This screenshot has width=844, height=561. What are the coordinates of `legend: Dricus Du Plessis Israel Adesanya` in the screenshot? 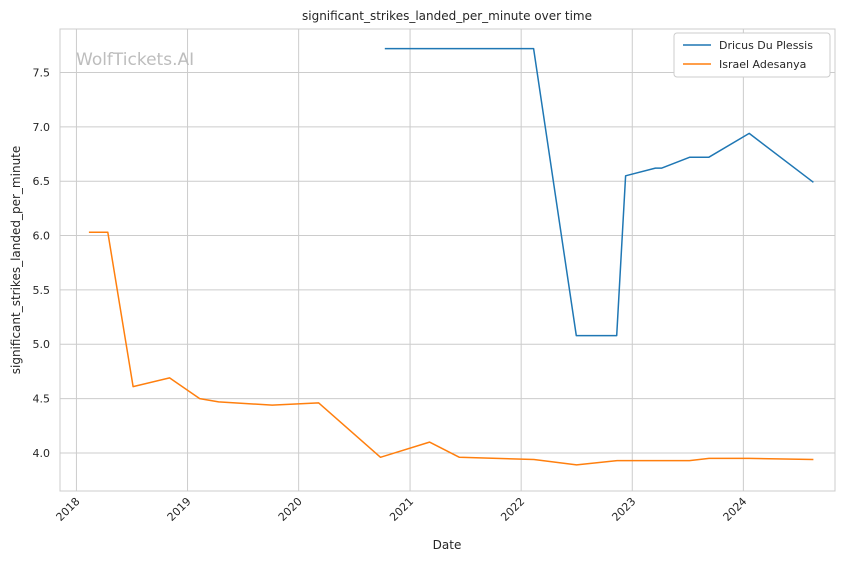 It's located at (752, 55).